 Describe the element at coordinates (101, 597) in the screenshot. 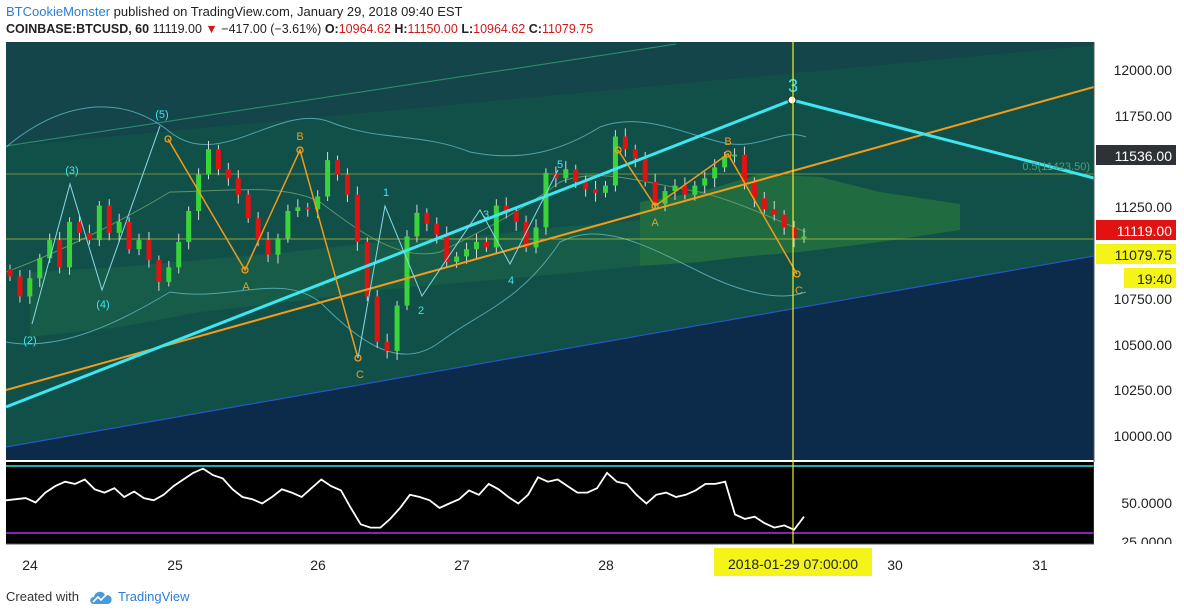

I see `tradingview-cloud-icon` at that location.